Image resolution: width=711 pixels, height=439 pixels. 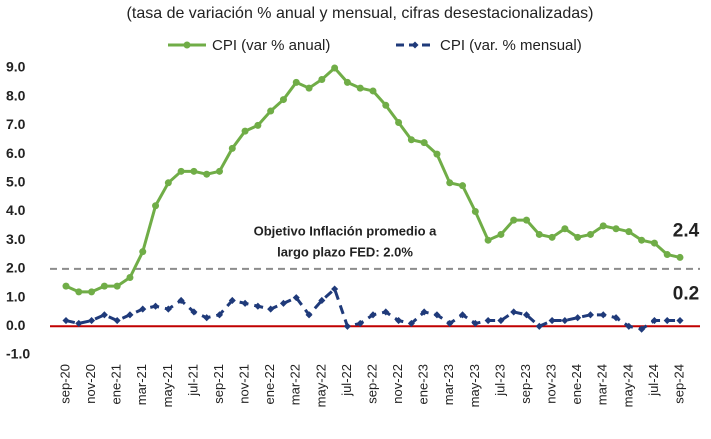 What do you see at coordinates (511, 45) in the screenshot?
I see `legend-label: CPI (var. % mensual)` at bounding box center [511, 45].